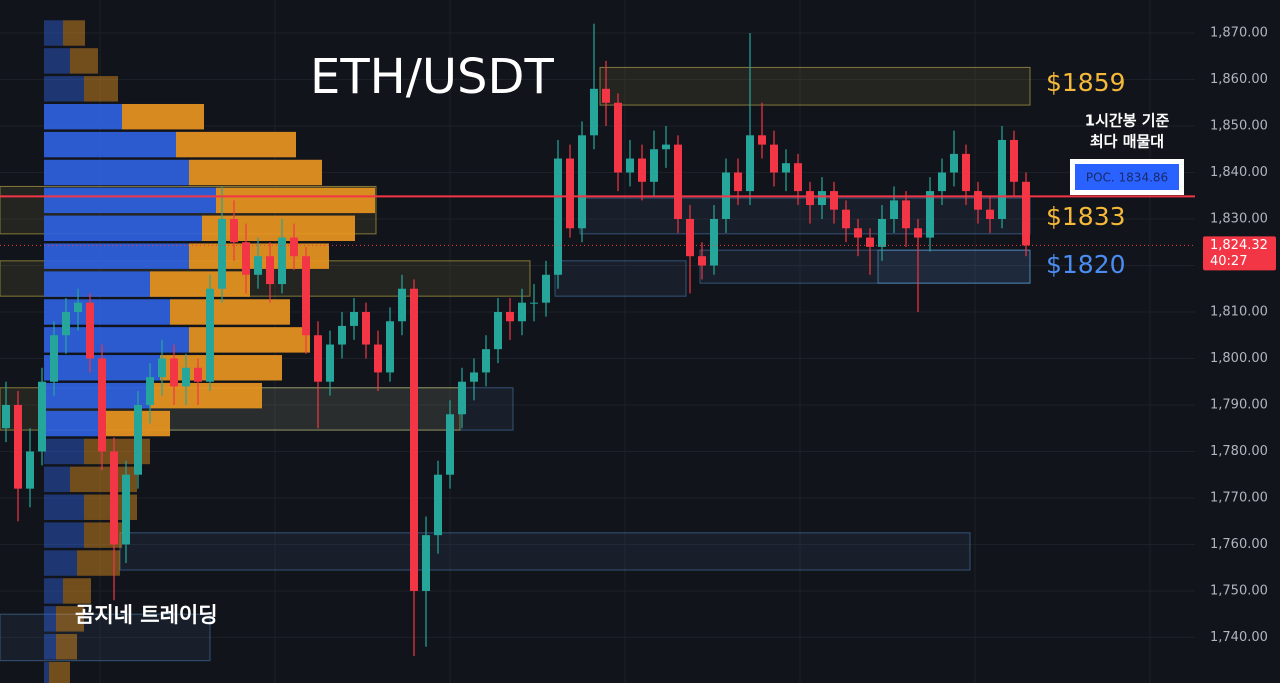 The image size is (1280, 683). Describe the element at coordinates (1239, 358) in the screenshot. I see `y-tick-label: 1,800.00` at that location.